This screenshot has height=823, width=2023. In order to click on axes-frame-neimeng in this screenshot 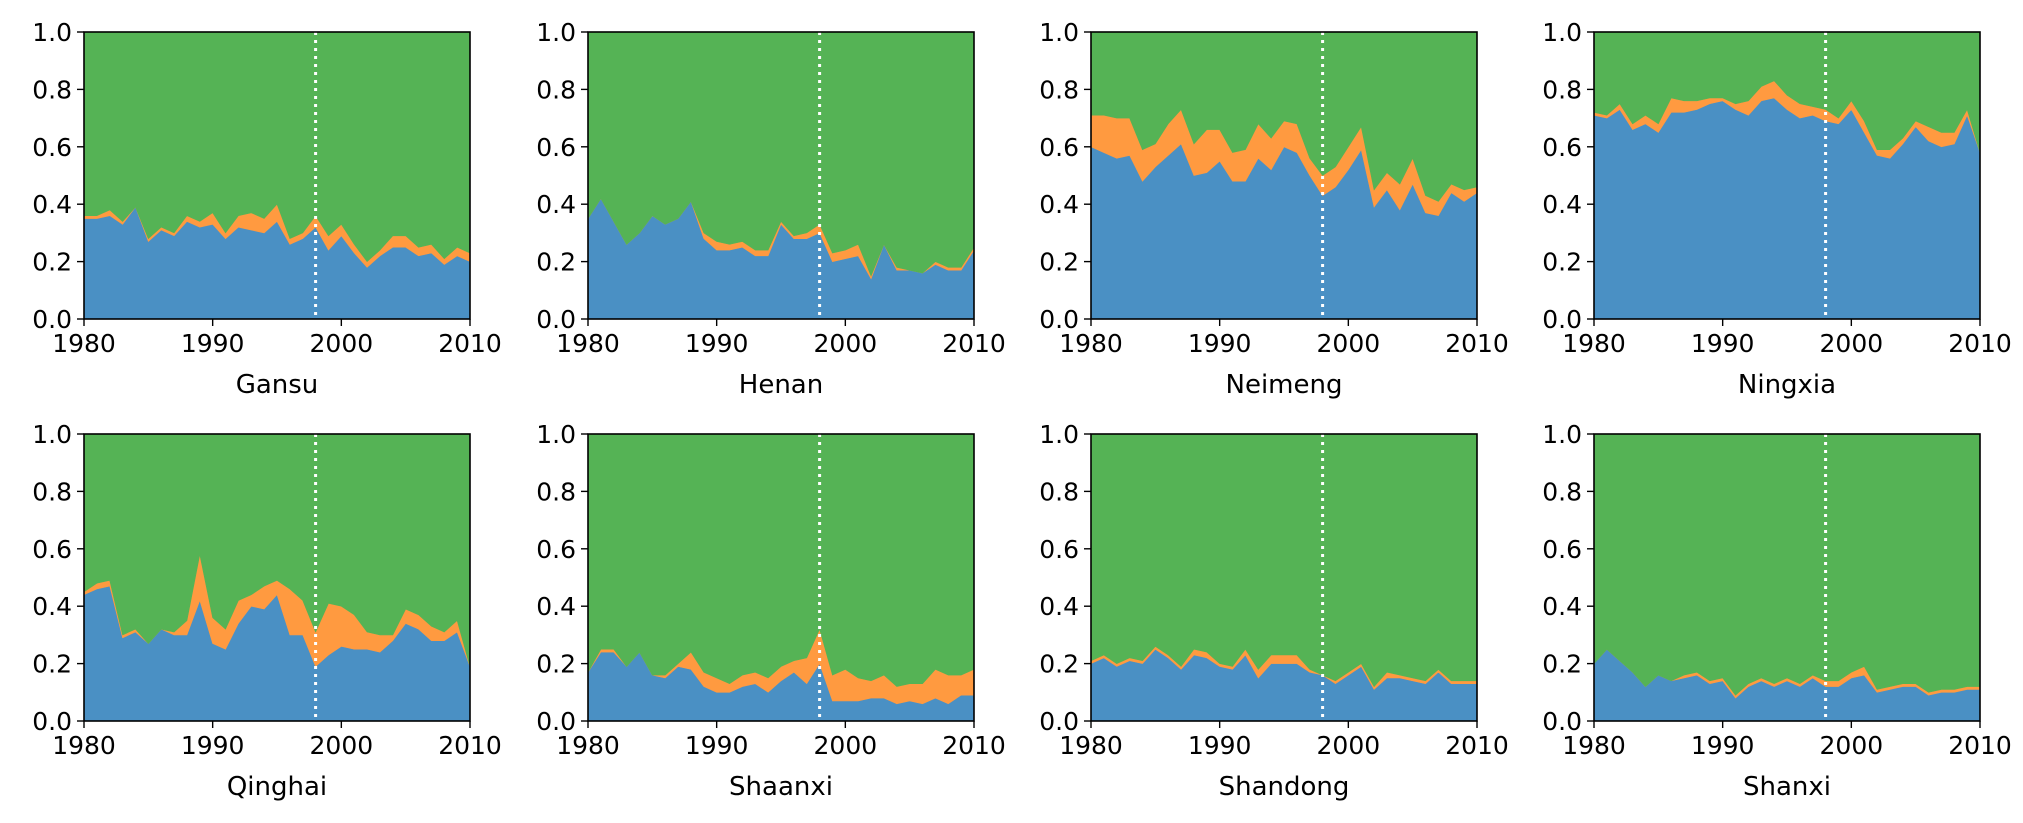, I will do `click(1284, 175)`.